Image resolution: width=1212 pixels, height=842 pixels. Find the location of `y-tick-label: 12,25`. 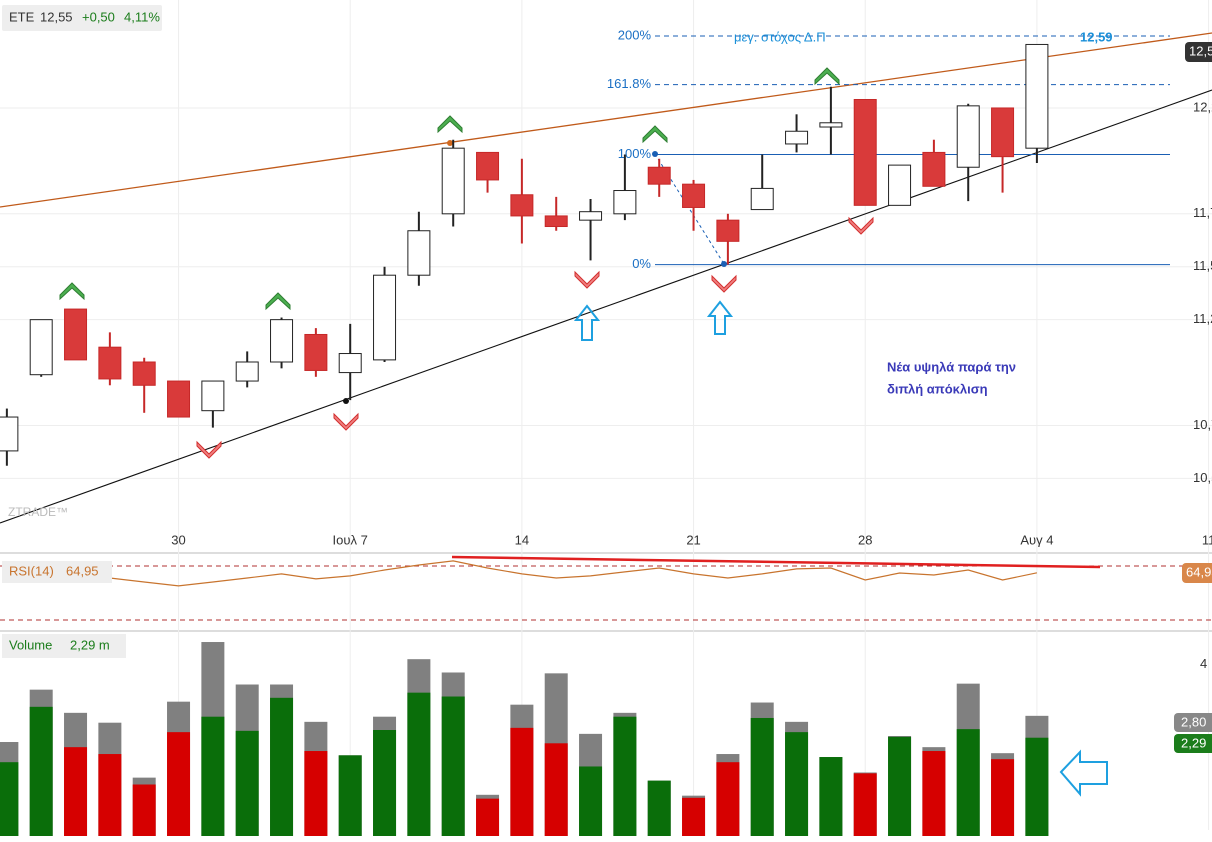

y-tick-label: 12,25 is located at coordinates (1202, 106).